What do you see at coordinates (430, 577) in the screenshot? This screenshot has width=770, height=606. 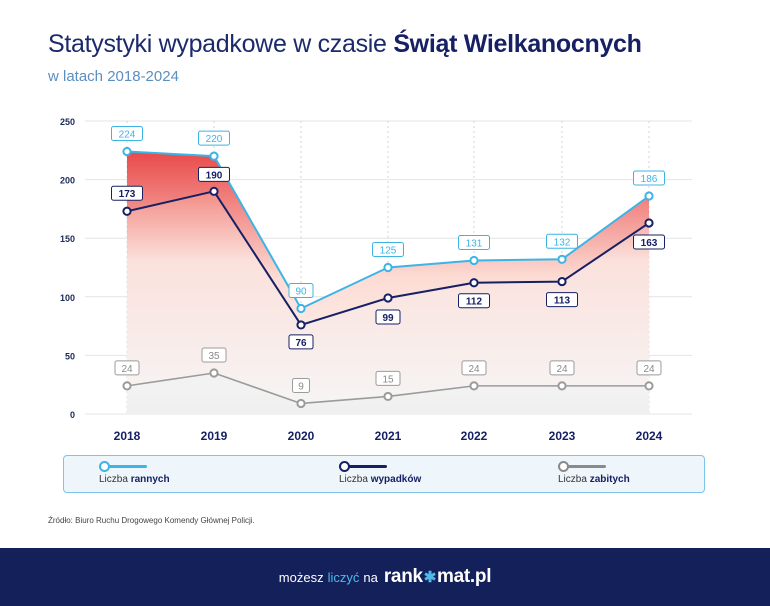 I see `brand-star-icon: ✱` at bounding box center [430, 577].